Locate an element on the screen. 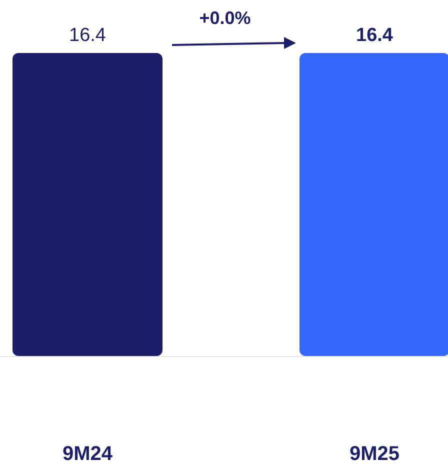  x-tick-label: 9M25 is located at coordinates (374, 453).